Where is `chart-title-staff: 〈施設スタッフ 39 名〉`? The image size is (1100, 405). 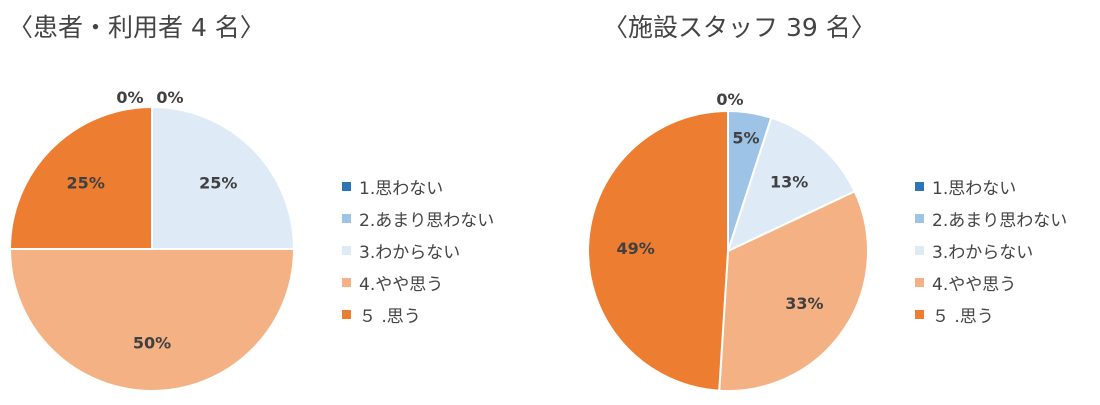 chart-title-staff: 〈施設スタッフ 39 名〉 is located at coordinates (739, 27).